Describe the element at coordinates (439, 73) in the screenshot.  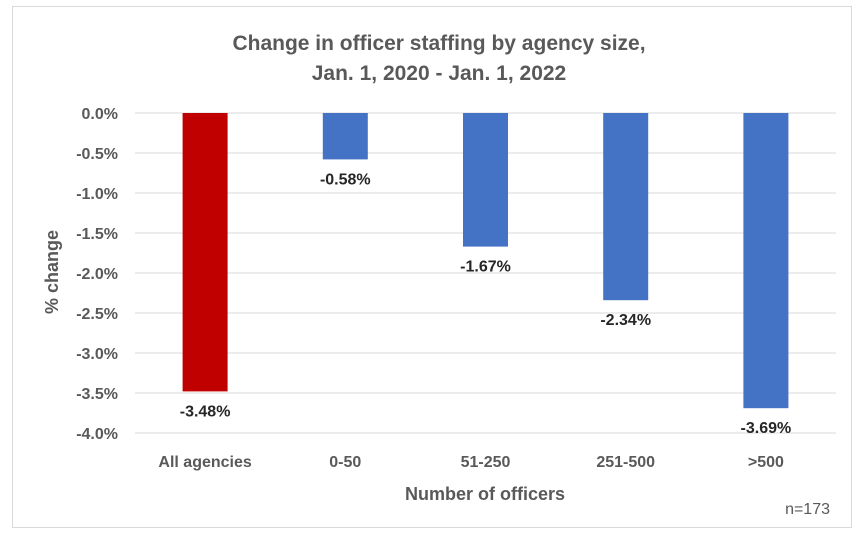
I see `chart-title-line-2: Jan. 1, 2020 - Jan. 1, 2022` at that location.